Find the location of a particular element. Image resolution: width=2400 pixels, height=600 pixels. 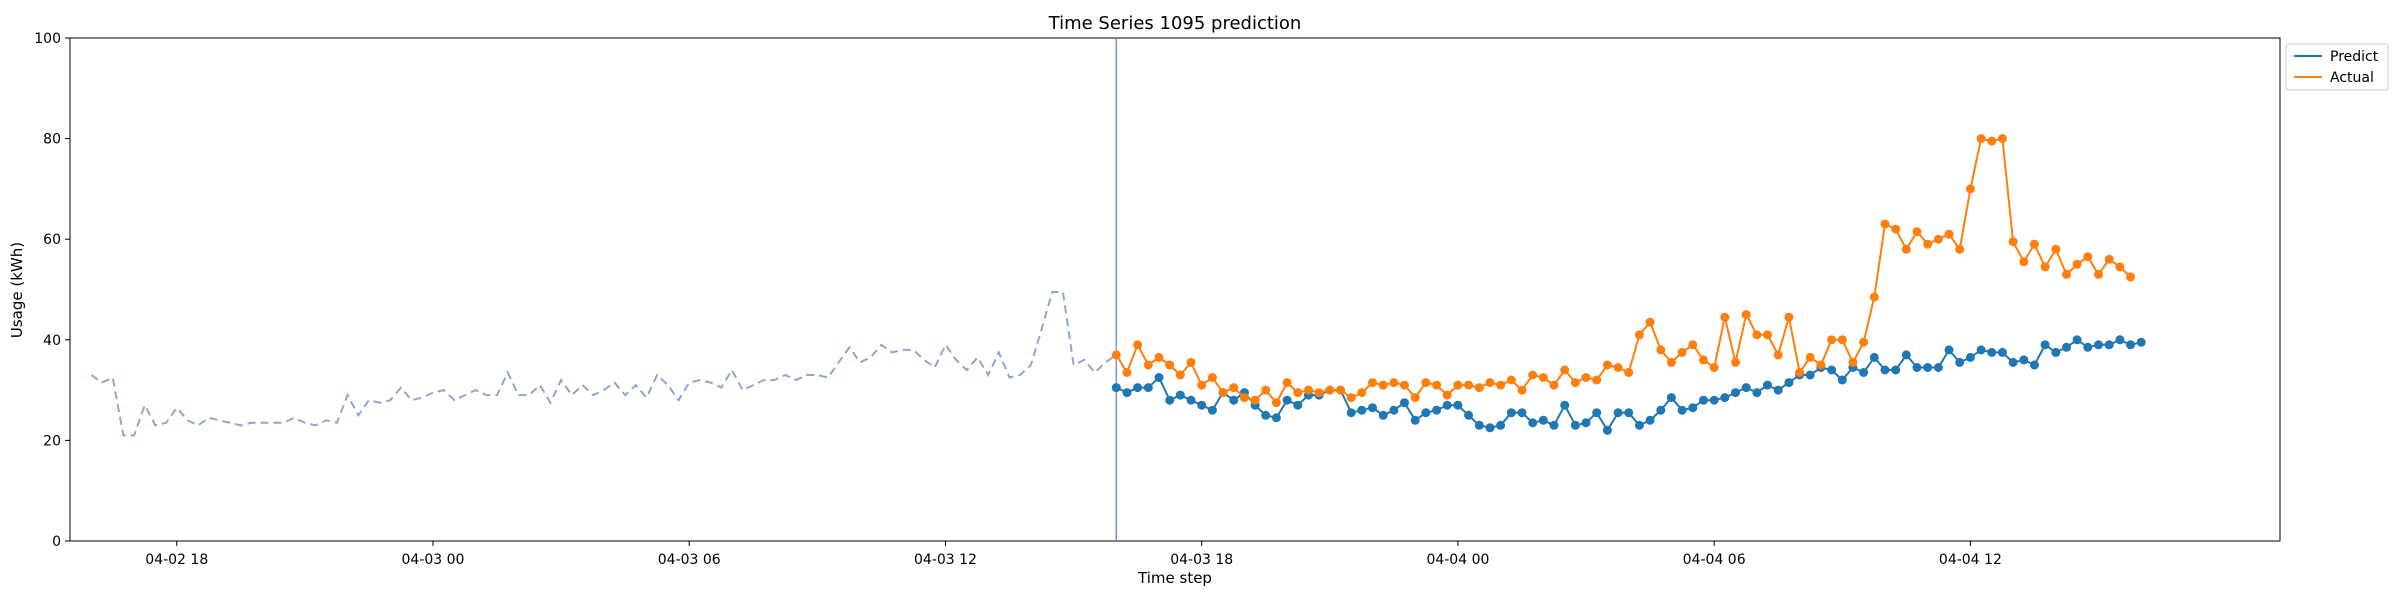

y-tick-label: 20 is located at coordinates (52, 441).